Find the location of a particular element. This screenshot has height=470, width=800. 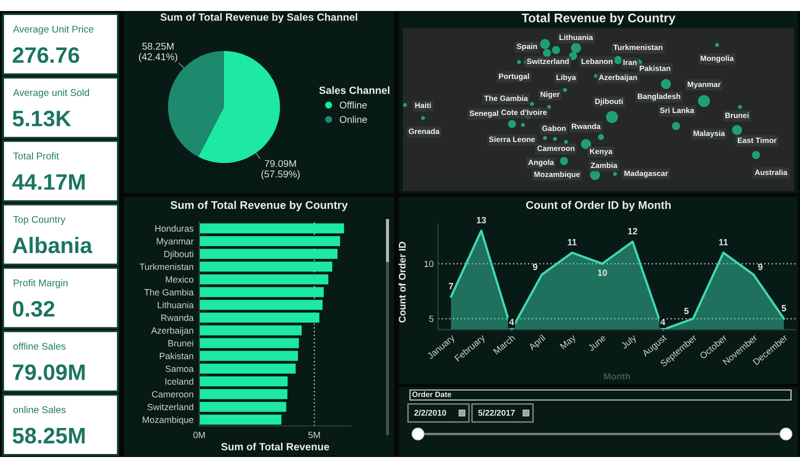

text: Albania is located at coordinates (52, 245).